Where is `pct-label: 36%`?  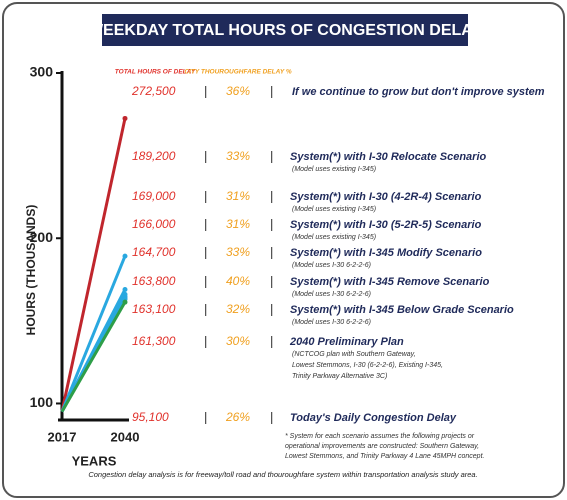 pct-label: 36% is located at coordinates (238, 91).